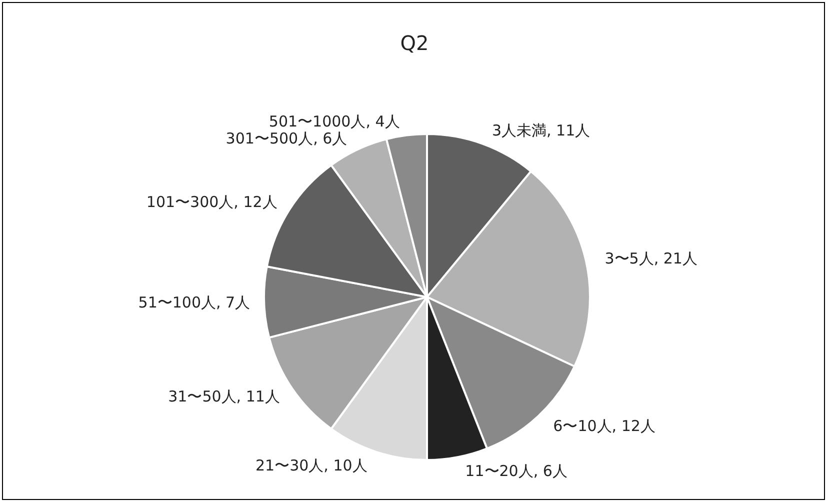  I want to click on slice-label: 501〜1000人, 4人, so click(334, 121).